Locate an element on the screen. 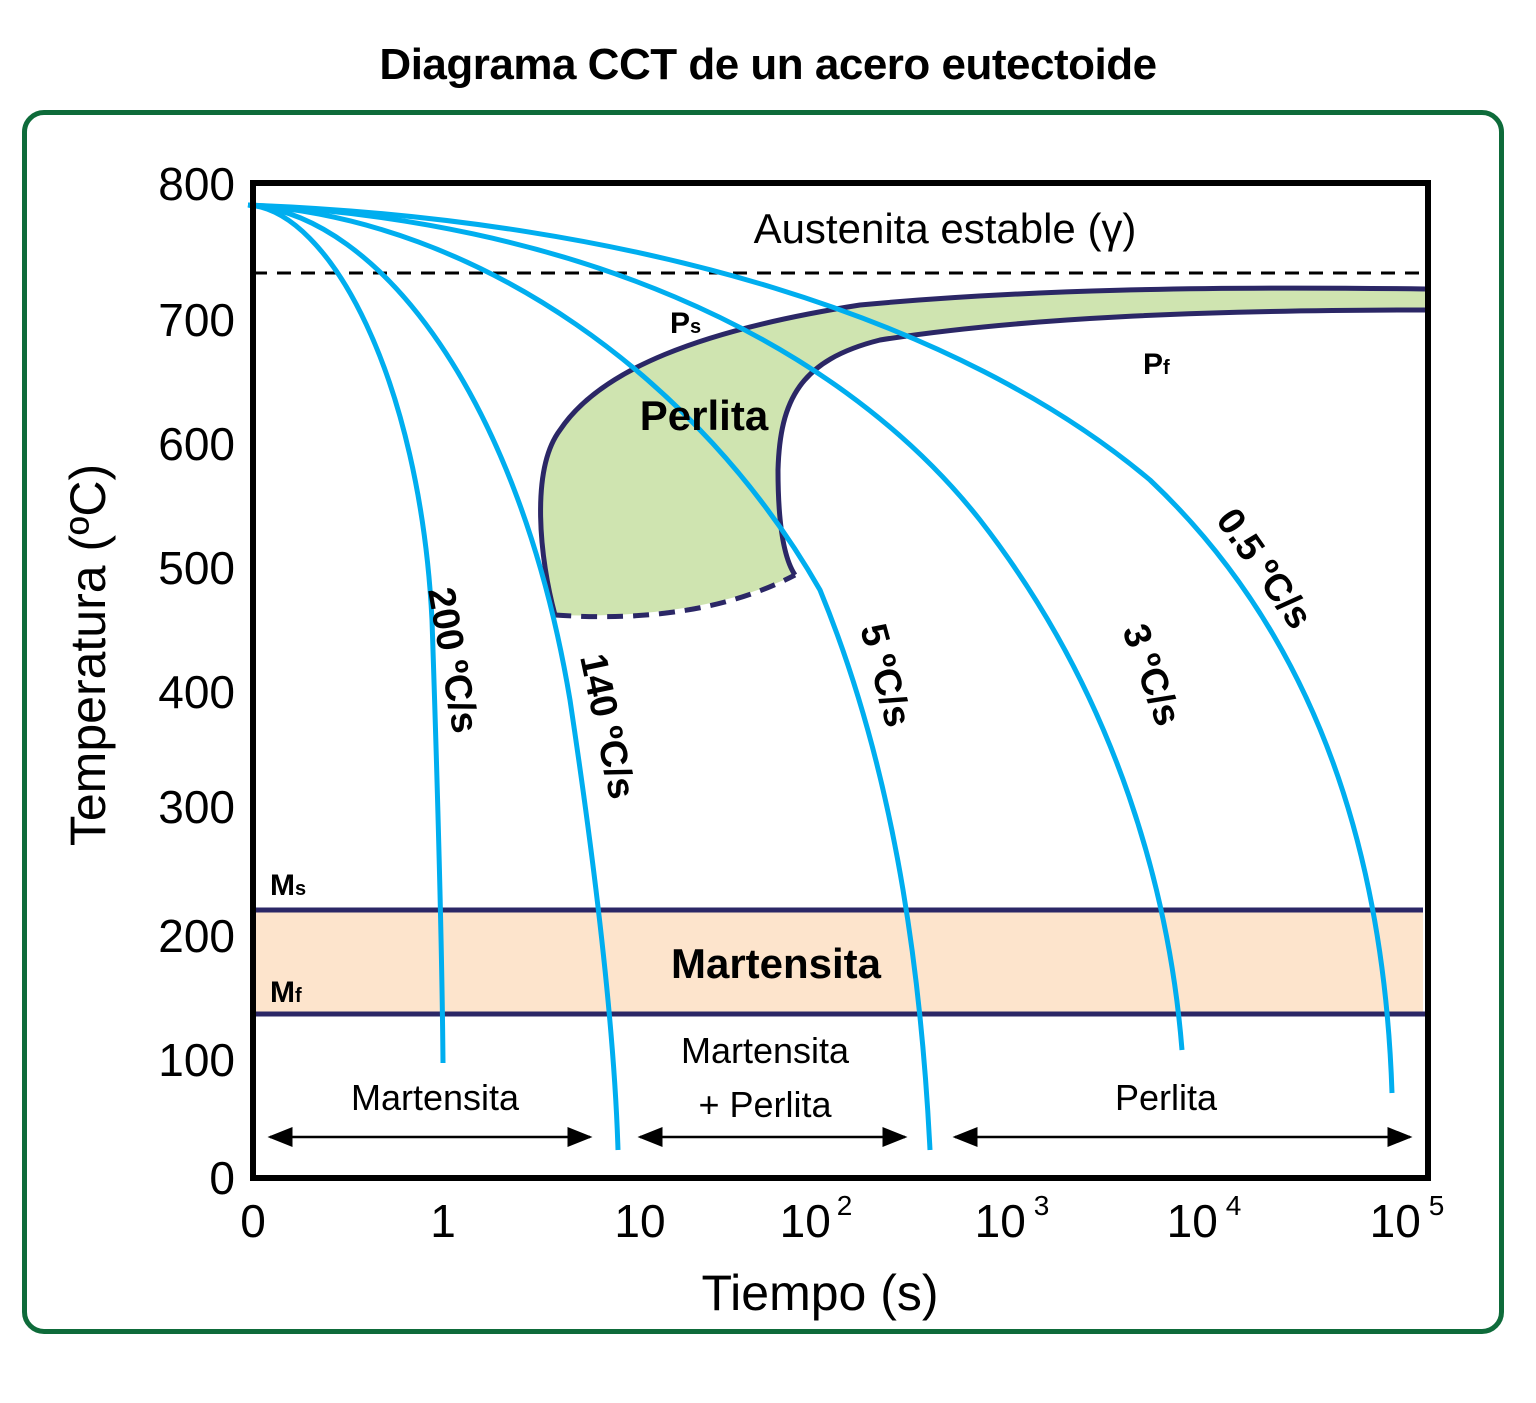  xtick-10-2: 10 2 is located at coordinates (816, 1218).